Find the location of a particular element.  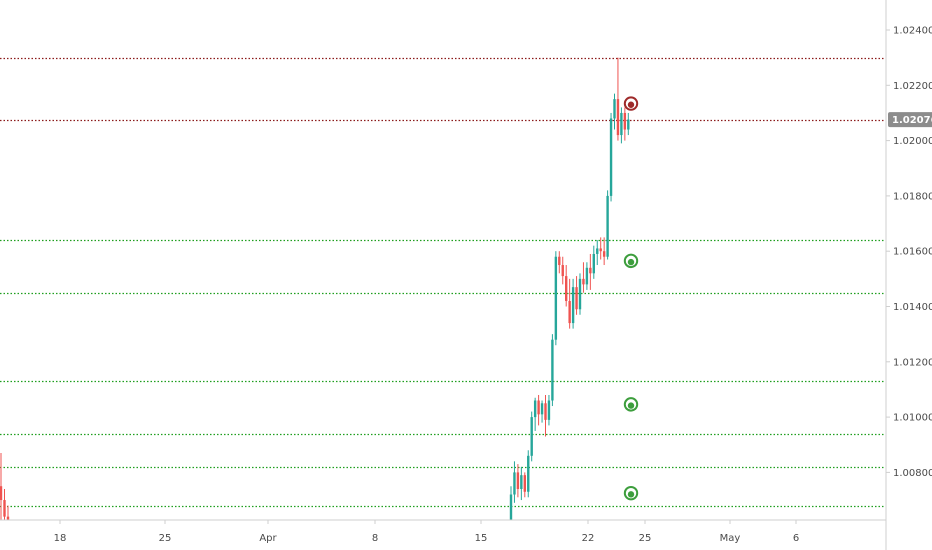

x-tick-label-0: 18 is located at coordinates (60, 538).